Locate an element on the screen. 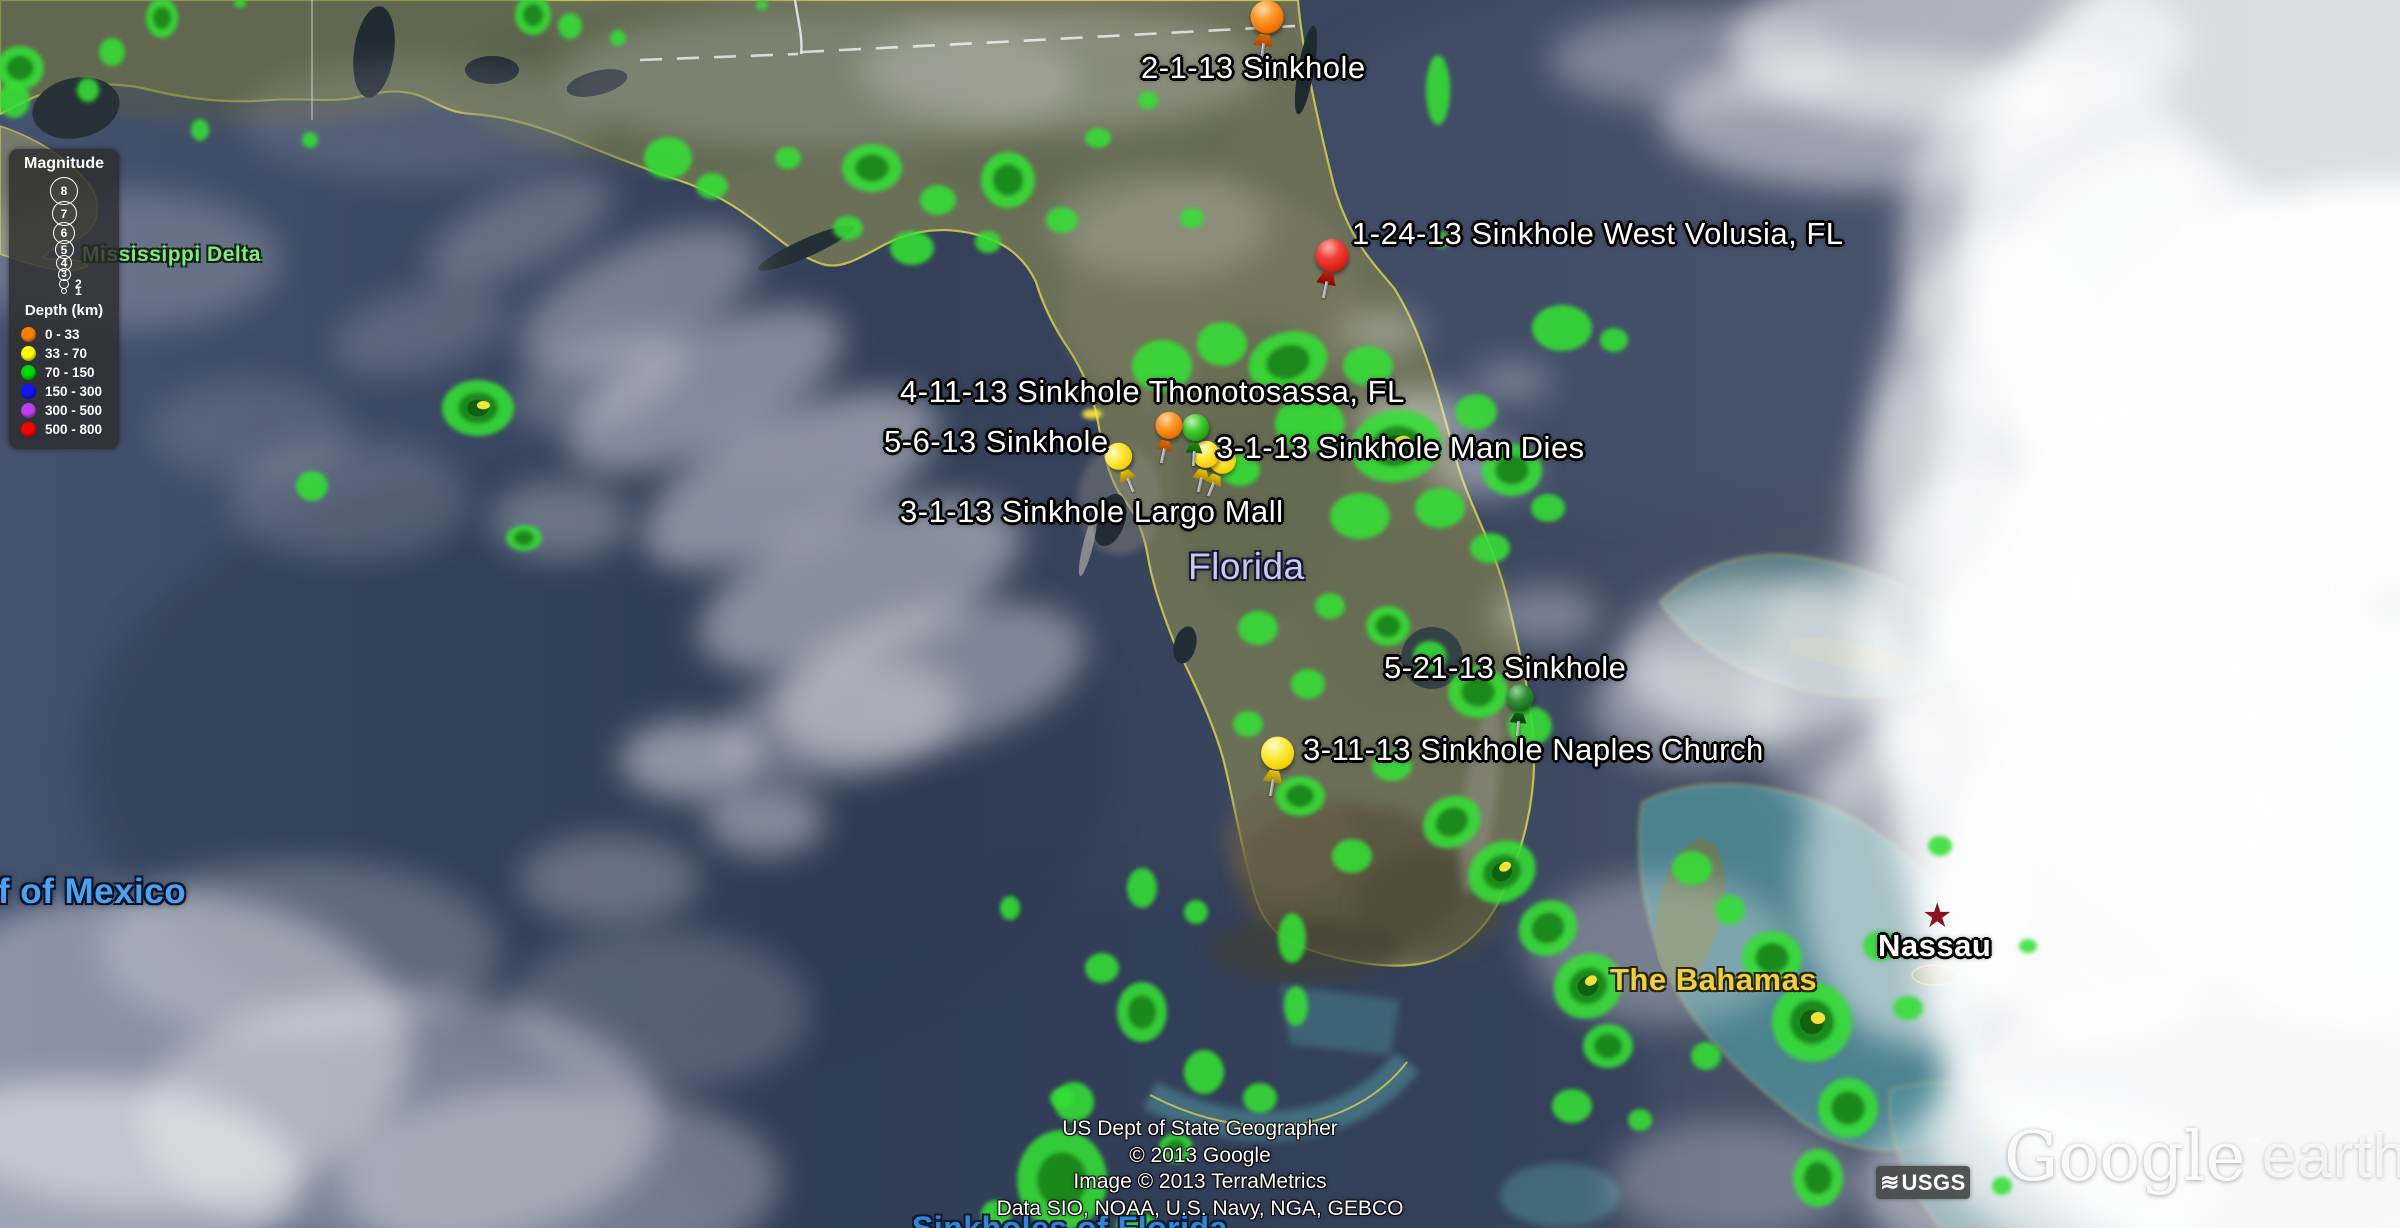 Image resolution: width=2400 pixels, height=1228 pixels. depth-dot-purple is located at coordinates (28, 410).